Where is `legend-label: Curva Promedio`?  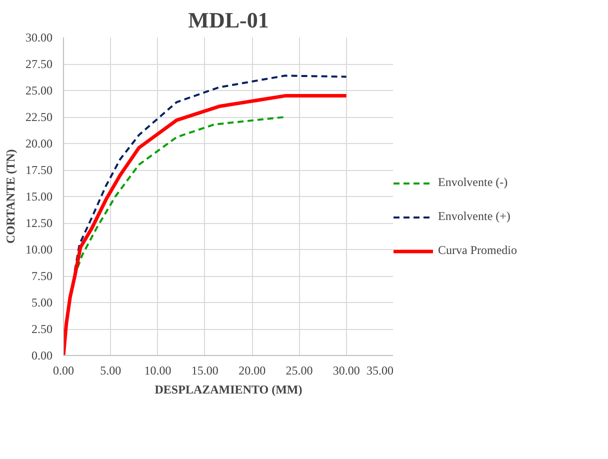 legend-label: Curva Promedio is located at coordinates (477, 250).